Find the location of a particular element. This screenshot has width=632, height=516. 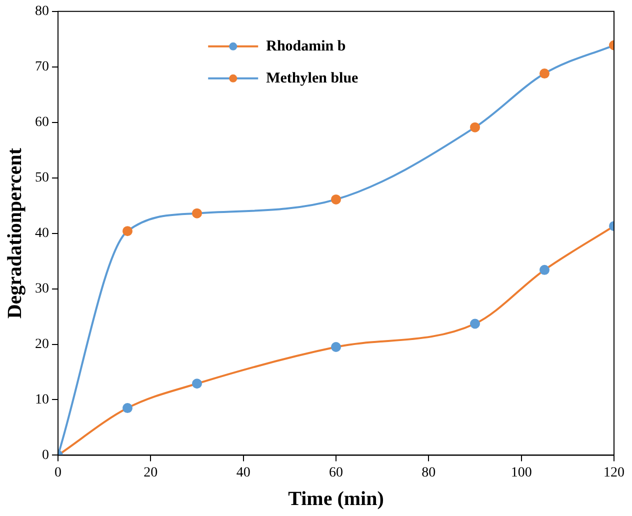

y-axis-title: Degradationpercent is located at coordinates (15, 233).